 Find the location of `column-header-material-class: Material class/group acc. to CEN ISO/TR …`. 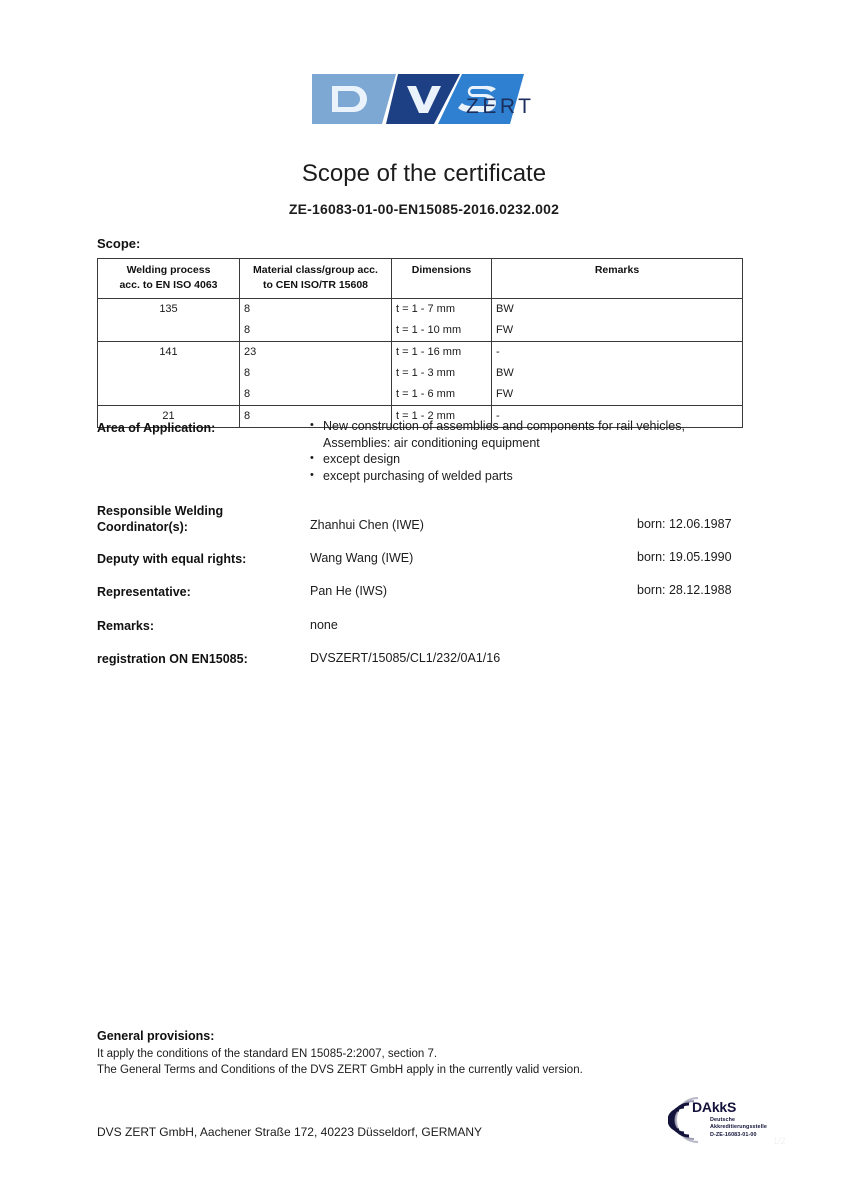

column-header-material-class: Material class/group acc. to CEN ISO/TR … is located at coordinates (315, 278).